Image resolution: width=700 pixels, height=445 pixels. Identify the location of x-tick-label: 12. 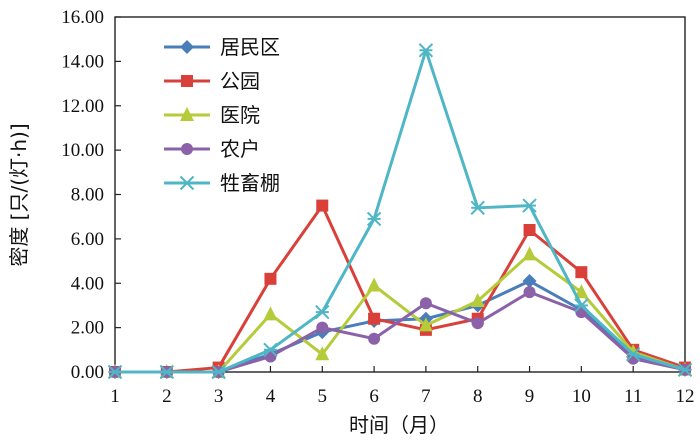
(685, 396).